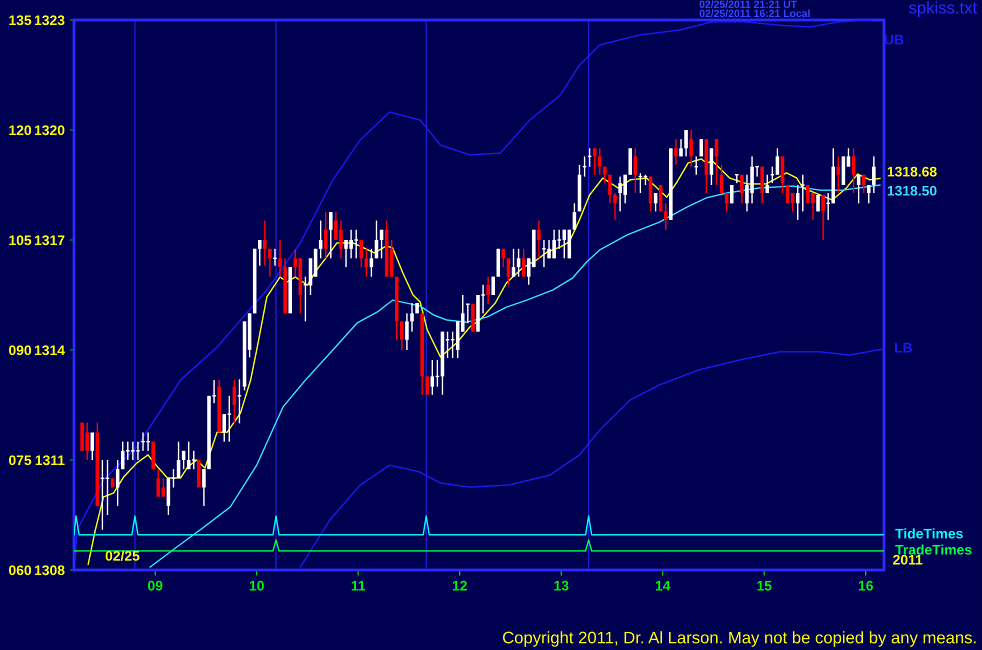 The width and height of the screenshot is (982, 650). Describe the element at coordinates (359, 585) in the screenshot. I see `x-tick-label: 11` at that location.